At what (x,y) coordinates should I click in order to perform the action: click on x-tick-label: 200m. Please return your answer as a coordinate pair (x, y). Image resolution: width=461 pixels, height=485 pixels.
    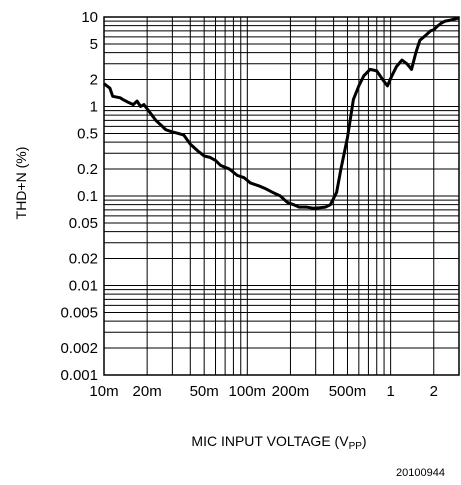
    Looking at the image, I should click on (291, 391).